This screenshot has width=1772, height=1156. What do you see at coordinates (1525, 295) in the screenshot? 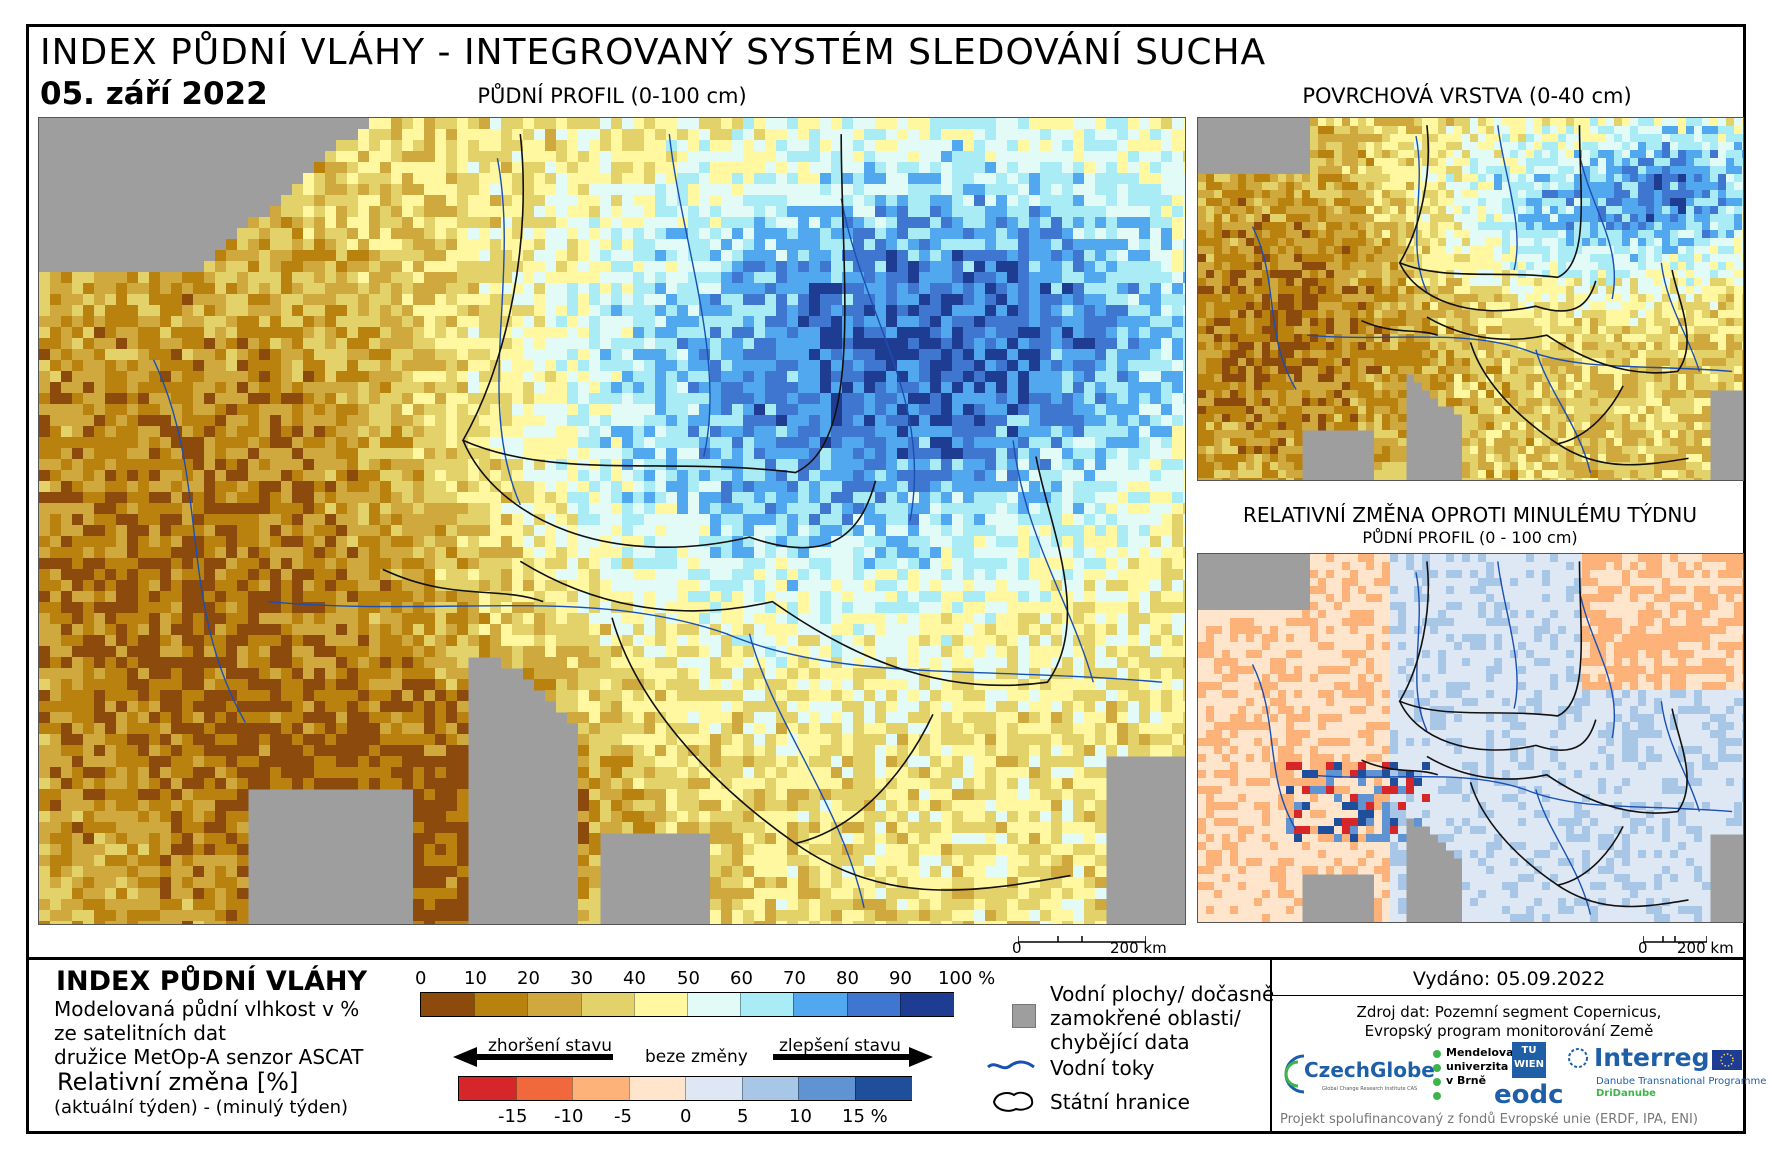
I see `surface-map-borders` at bounding box center [1525, 295].